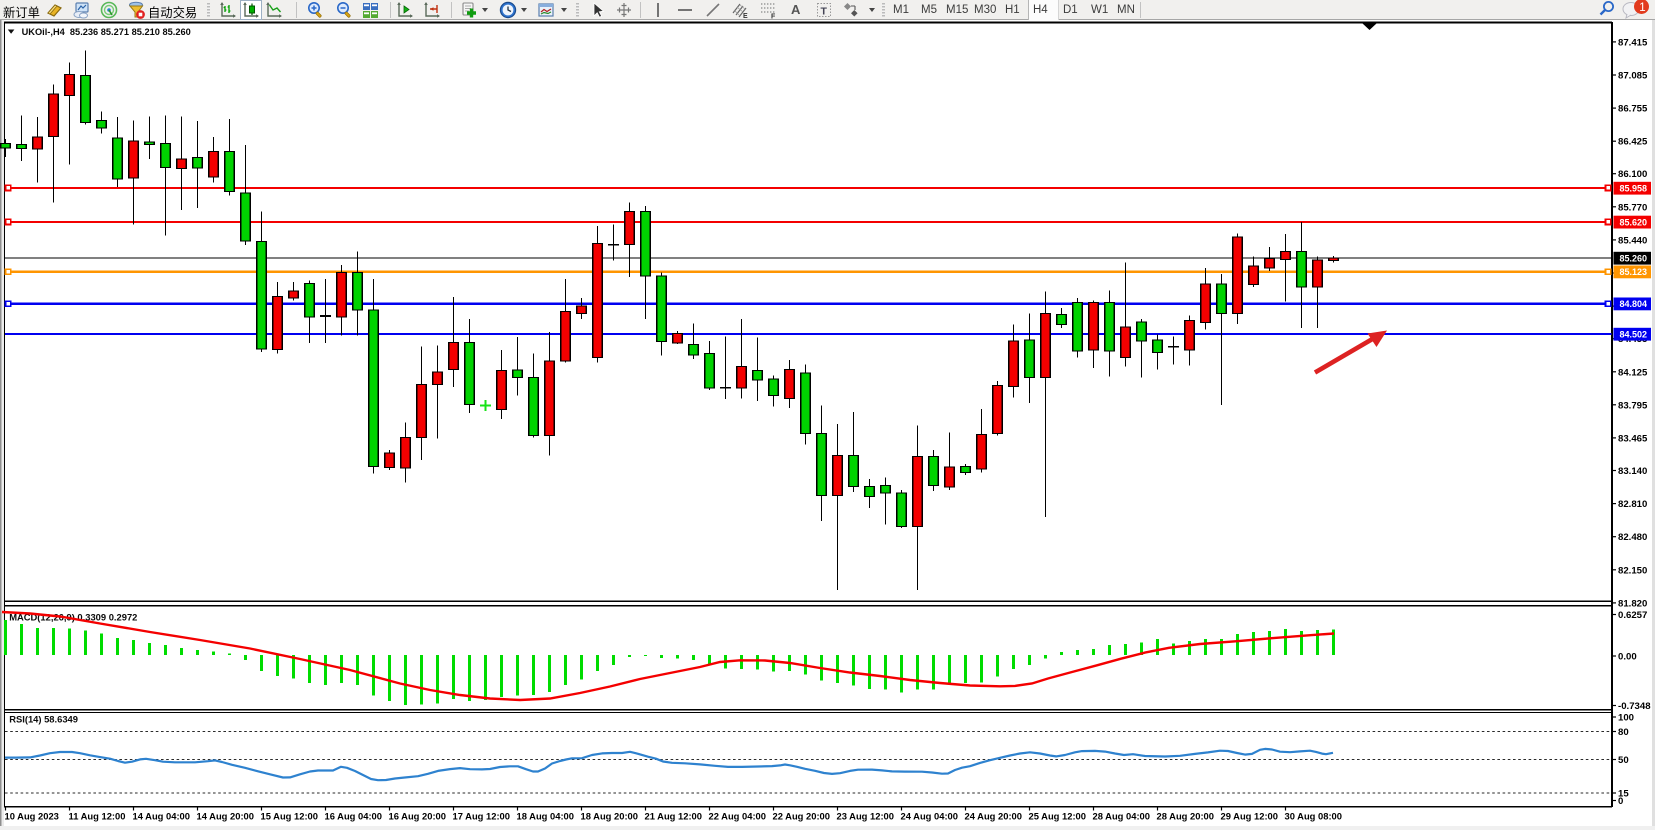 The image size is (1655, 830). I want to click on svg-text: 11 Aug 12:00, so click(97, 815).